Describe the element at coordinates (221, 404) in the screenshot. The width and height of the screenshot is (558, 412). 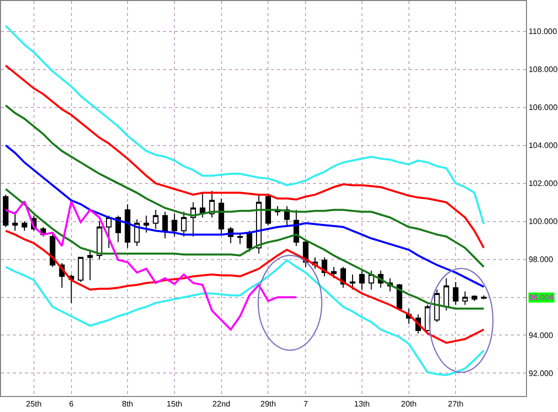
I see `x-tick-label: 22nd` at that location.